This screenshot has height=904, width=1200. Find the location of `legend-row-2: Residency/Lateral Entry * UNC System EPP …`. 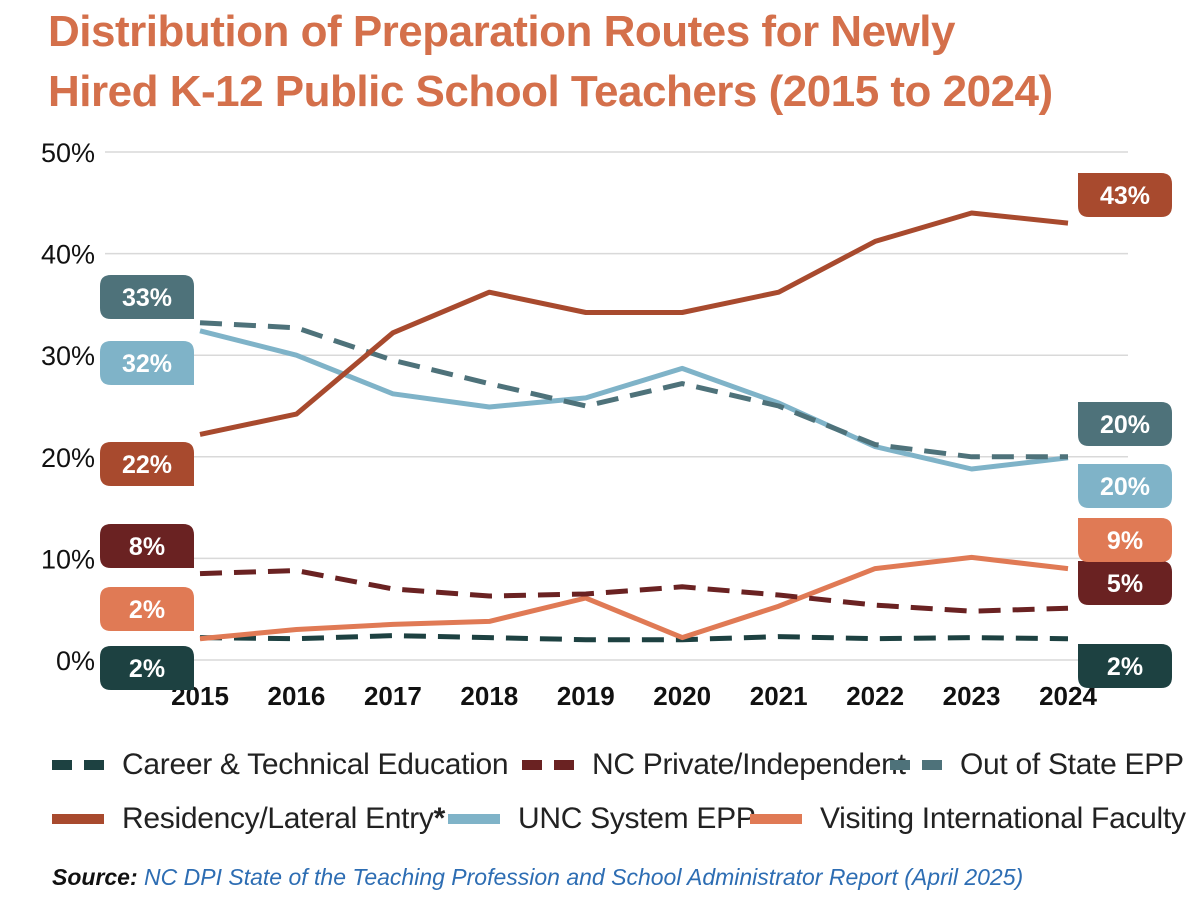

legend-row-2: Residency/Lateral Entry * UNC System EPP … is located at coordinates (622, 823).